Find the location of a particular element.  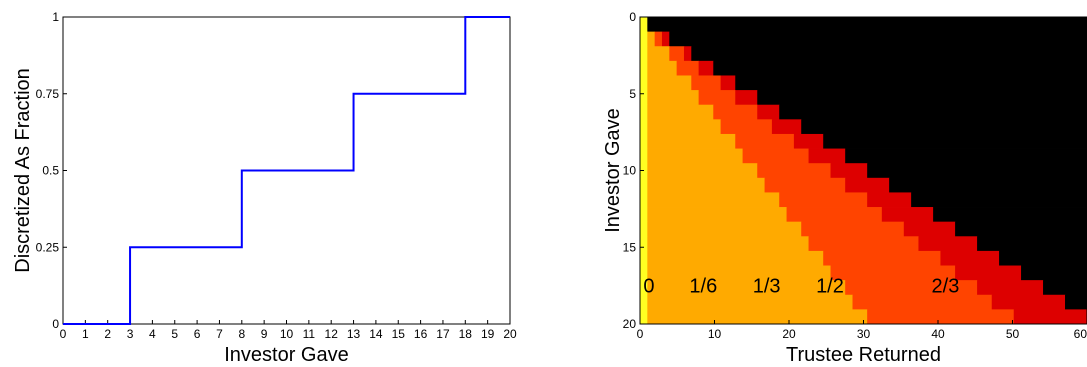

region-label: 0 is located at coordinates (648, 287).